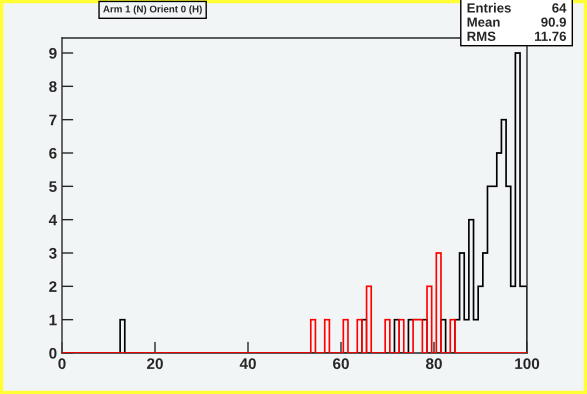  I want to click on y-tick-label: 5, so click(53, 186).